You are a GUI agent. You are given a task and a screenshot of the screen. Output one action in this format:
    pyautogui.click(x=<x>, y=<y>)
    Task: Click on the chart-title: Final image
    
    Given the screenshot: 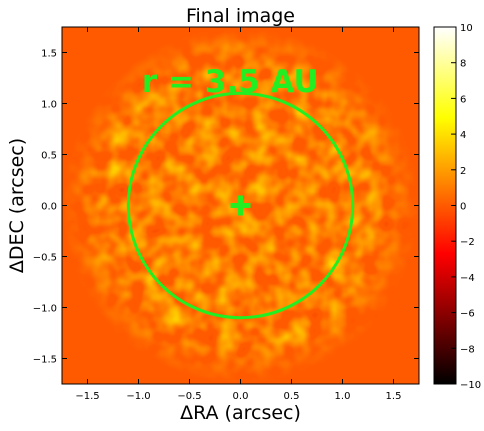 What is the action you would take?
    pyautogui.click(x=240, y=16)
    